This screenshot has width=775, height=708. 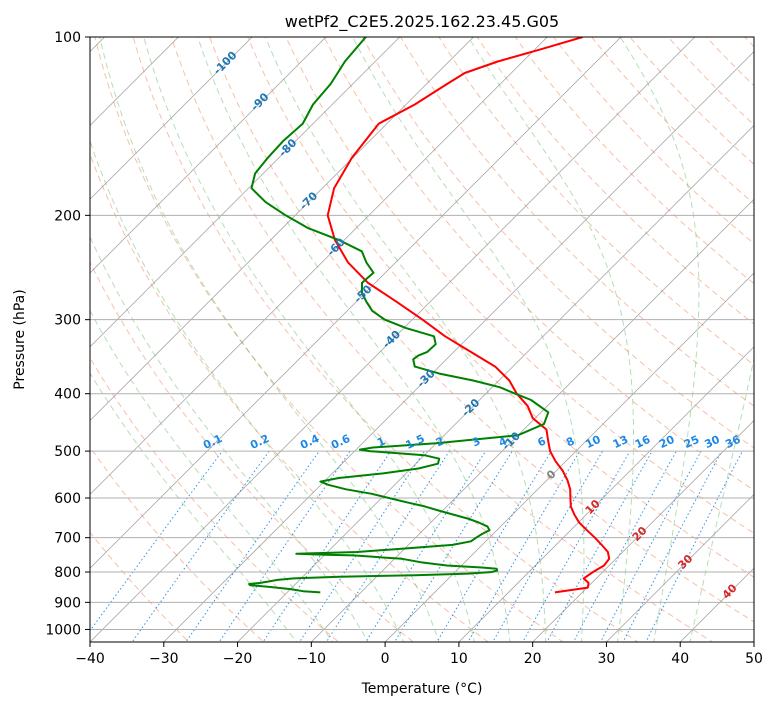 What do you see at coordinates (340, 442) in the screenshot?
I see `mixing-ratio-label: 0.6` at bounding box center [340, 442].